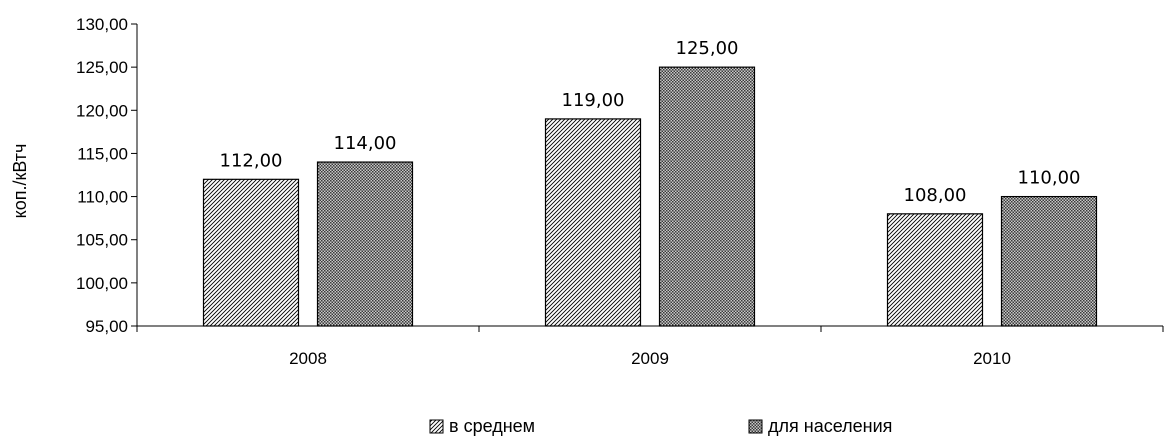 This screenshot has width=1171, height=437. I want to click on data-label: 108,00, so click(935, 195).